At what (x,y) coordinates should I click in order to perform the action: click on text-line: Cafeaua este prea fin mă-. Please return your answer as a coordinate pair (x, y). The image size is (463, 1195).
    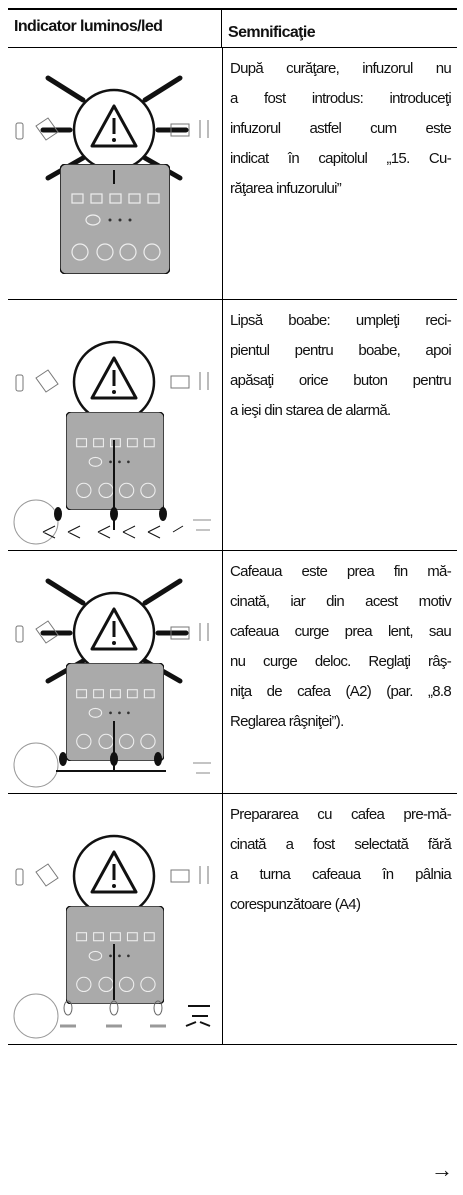
    Looking at the image, I should click on (341, 571).